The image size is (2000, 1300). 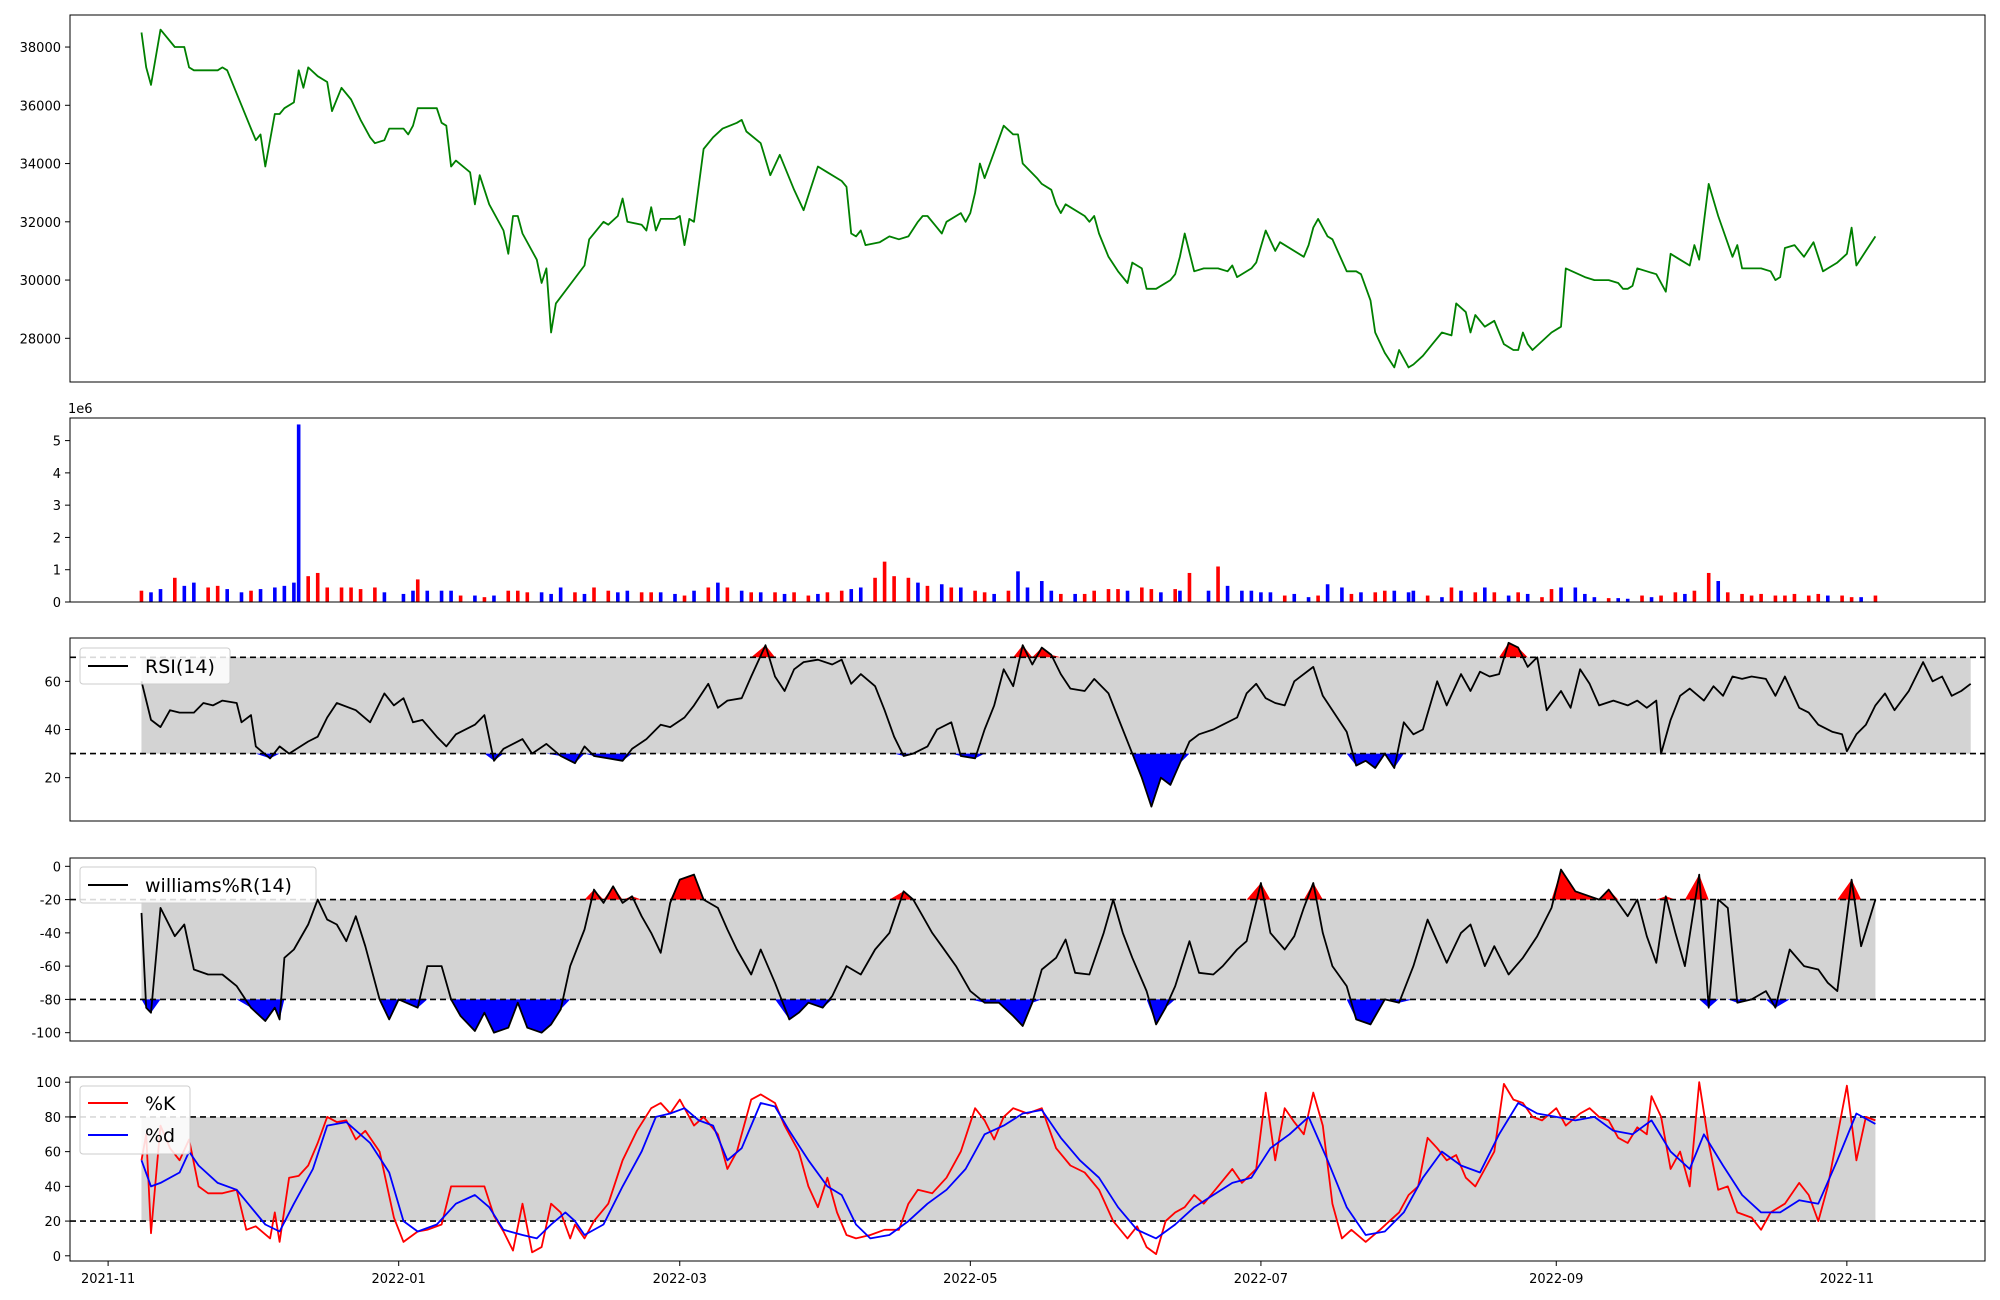 I want to click on stochastic-ytick-label: 40, so click(x=52, y=1187).